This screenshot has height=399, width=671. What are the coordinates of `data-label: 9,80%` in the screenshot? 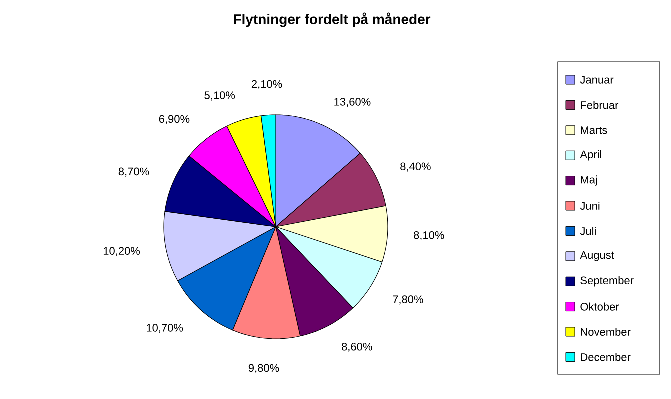 It's located at (264, 369).